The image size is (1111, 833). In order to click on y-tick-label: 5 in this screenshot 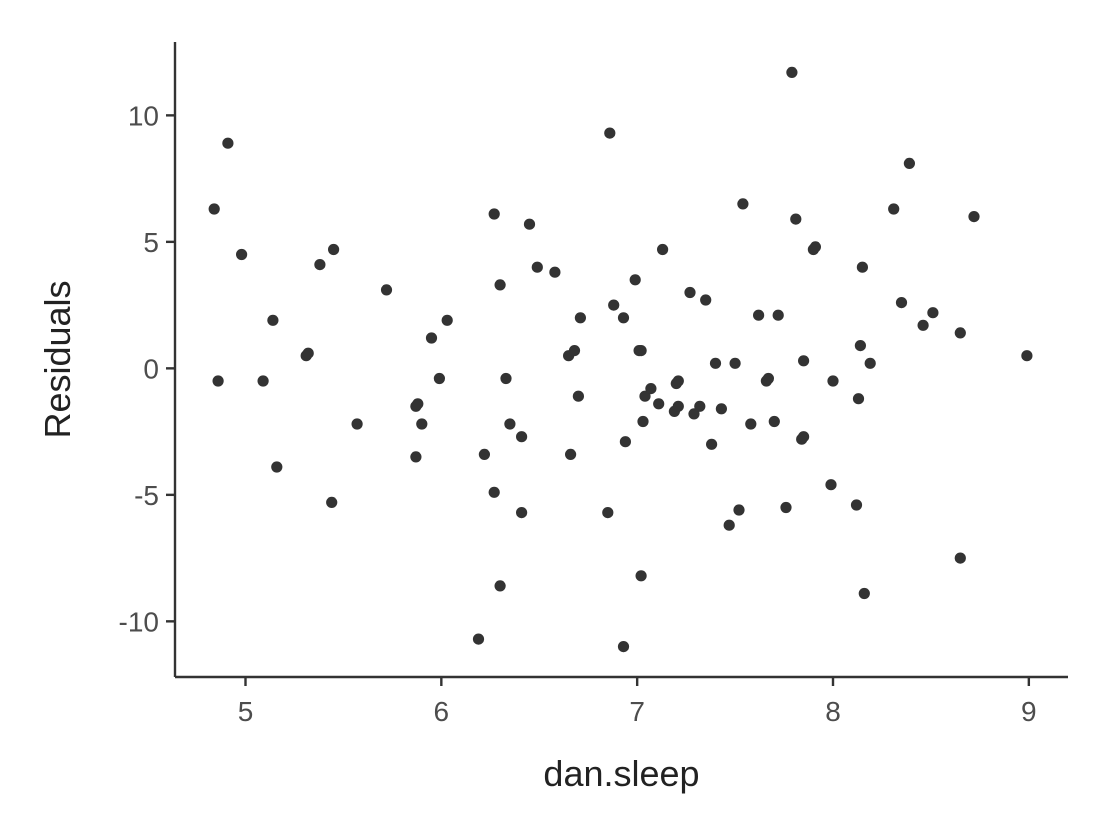, I will do `click(151, 242)`.